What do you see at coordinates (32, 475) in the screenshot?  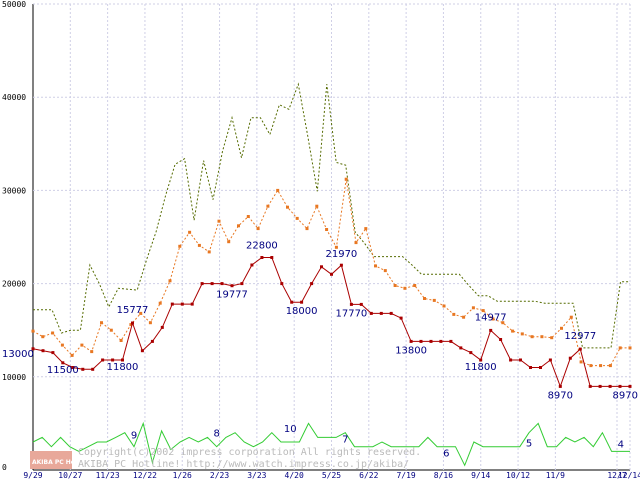 I see `x-tick-label: 9/29` at bounding box center [32, 475].